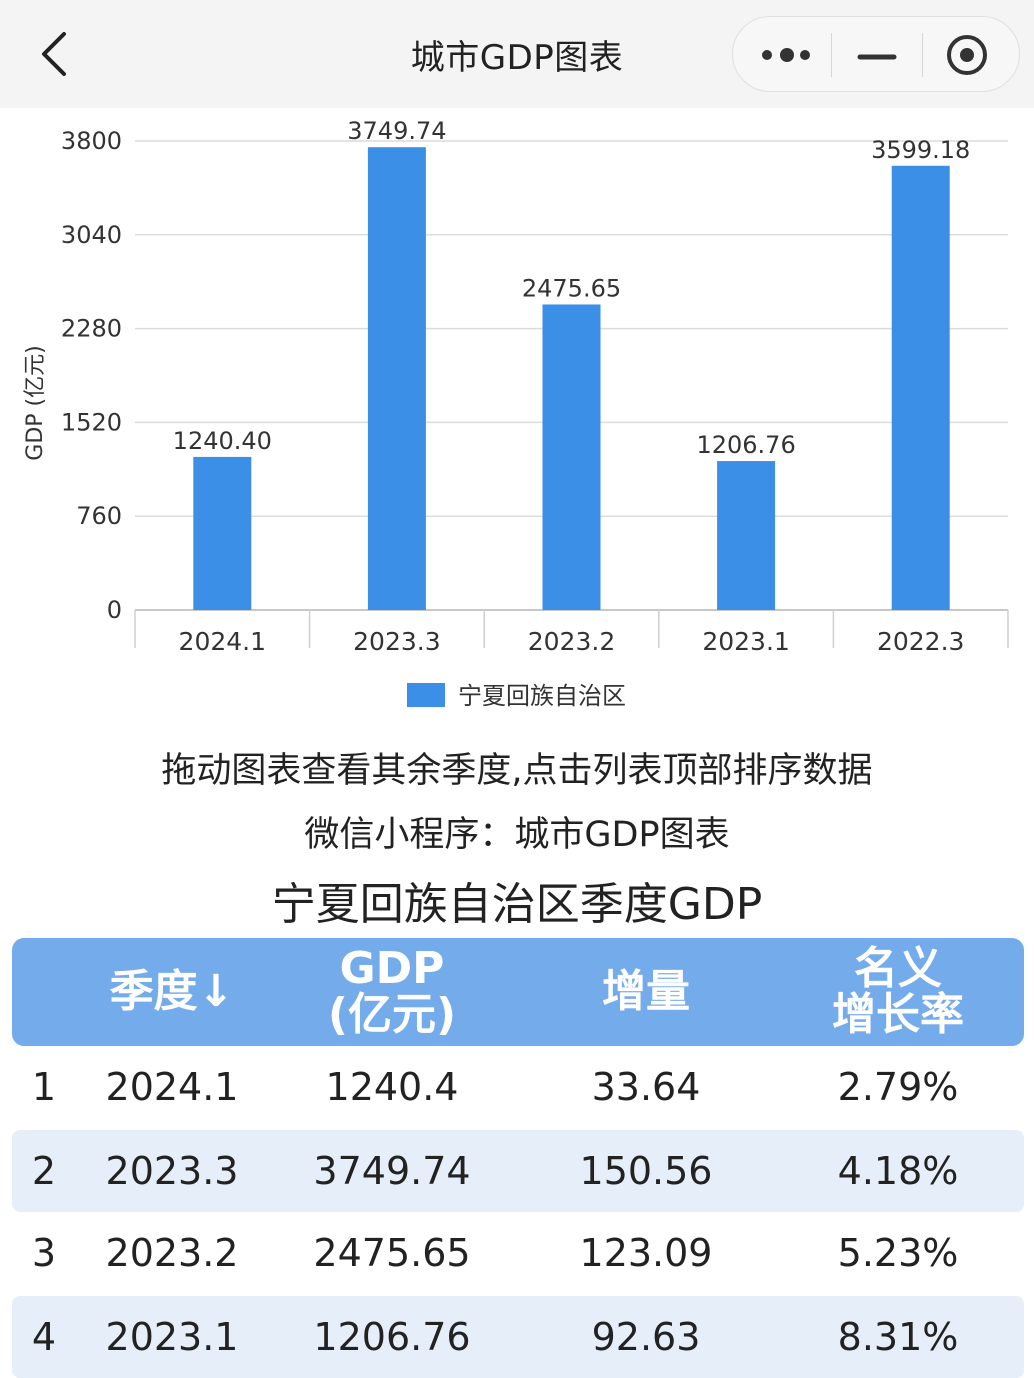 The image size is (1034, 1378). Describe the element at coordinates (392, 1014) in the screenshot. I see `column-header-gdp-unit: (亿元)` at that location.